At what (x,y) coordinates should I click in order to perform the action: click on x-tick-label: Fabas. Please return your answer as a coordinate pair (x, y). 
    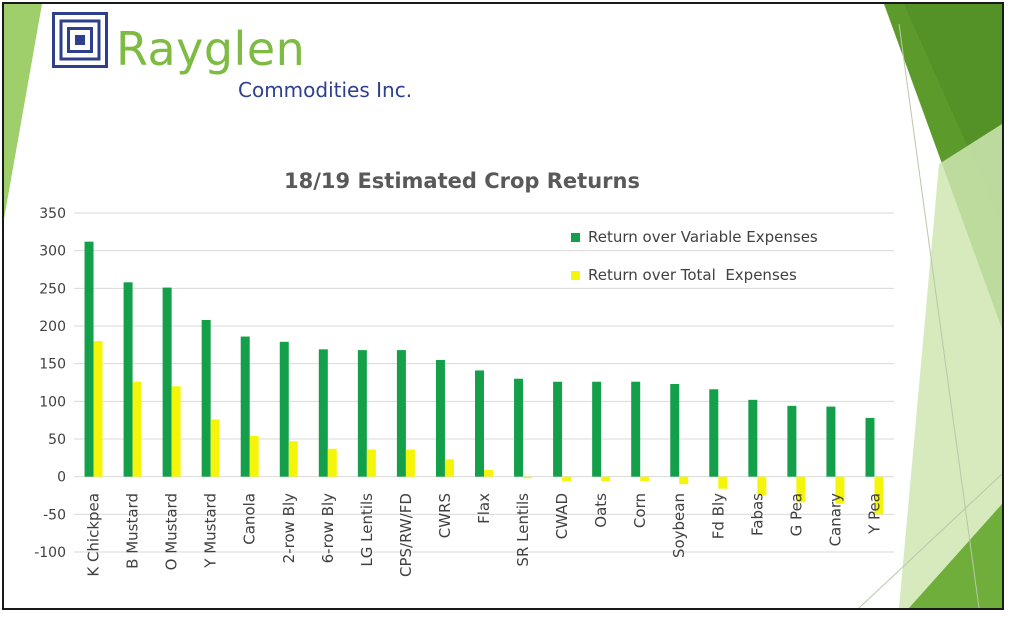
    Looking at the image, I should click on (757, 514).